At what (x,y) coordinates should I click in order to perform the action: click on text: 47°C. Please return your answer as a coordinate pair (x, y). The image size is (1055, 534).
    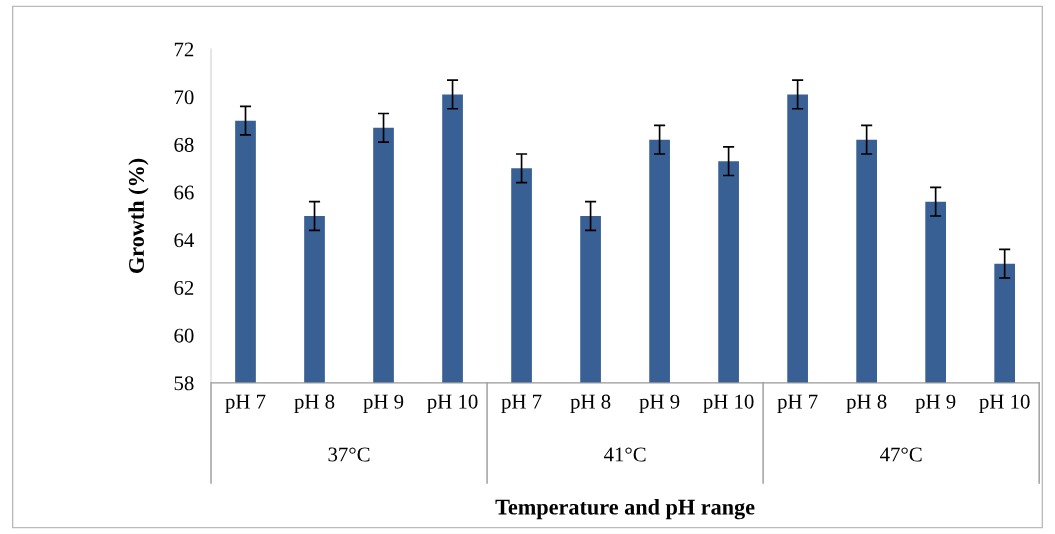
    Looking at the image, I should click on (901, 454).